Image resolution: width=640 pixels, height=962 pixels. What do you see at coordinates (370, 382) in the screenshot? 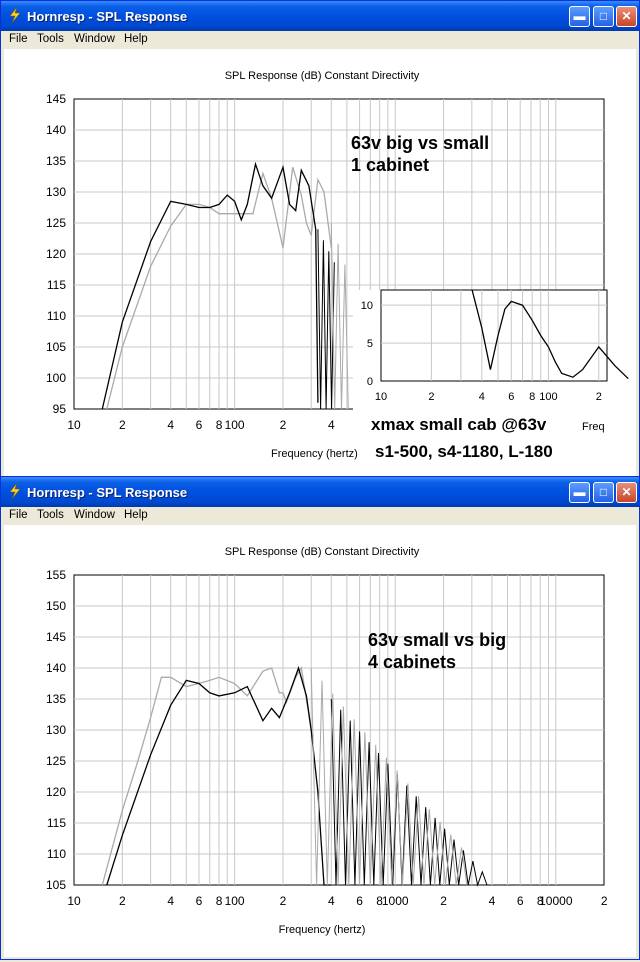
I see `inset-y-tick-label: 0` at bounding box center [370, 382].